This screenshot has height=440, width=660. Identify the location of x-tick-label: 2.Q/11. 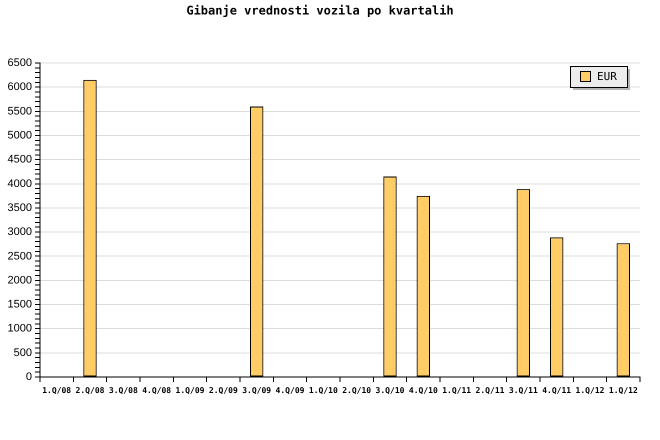
(490, 390).